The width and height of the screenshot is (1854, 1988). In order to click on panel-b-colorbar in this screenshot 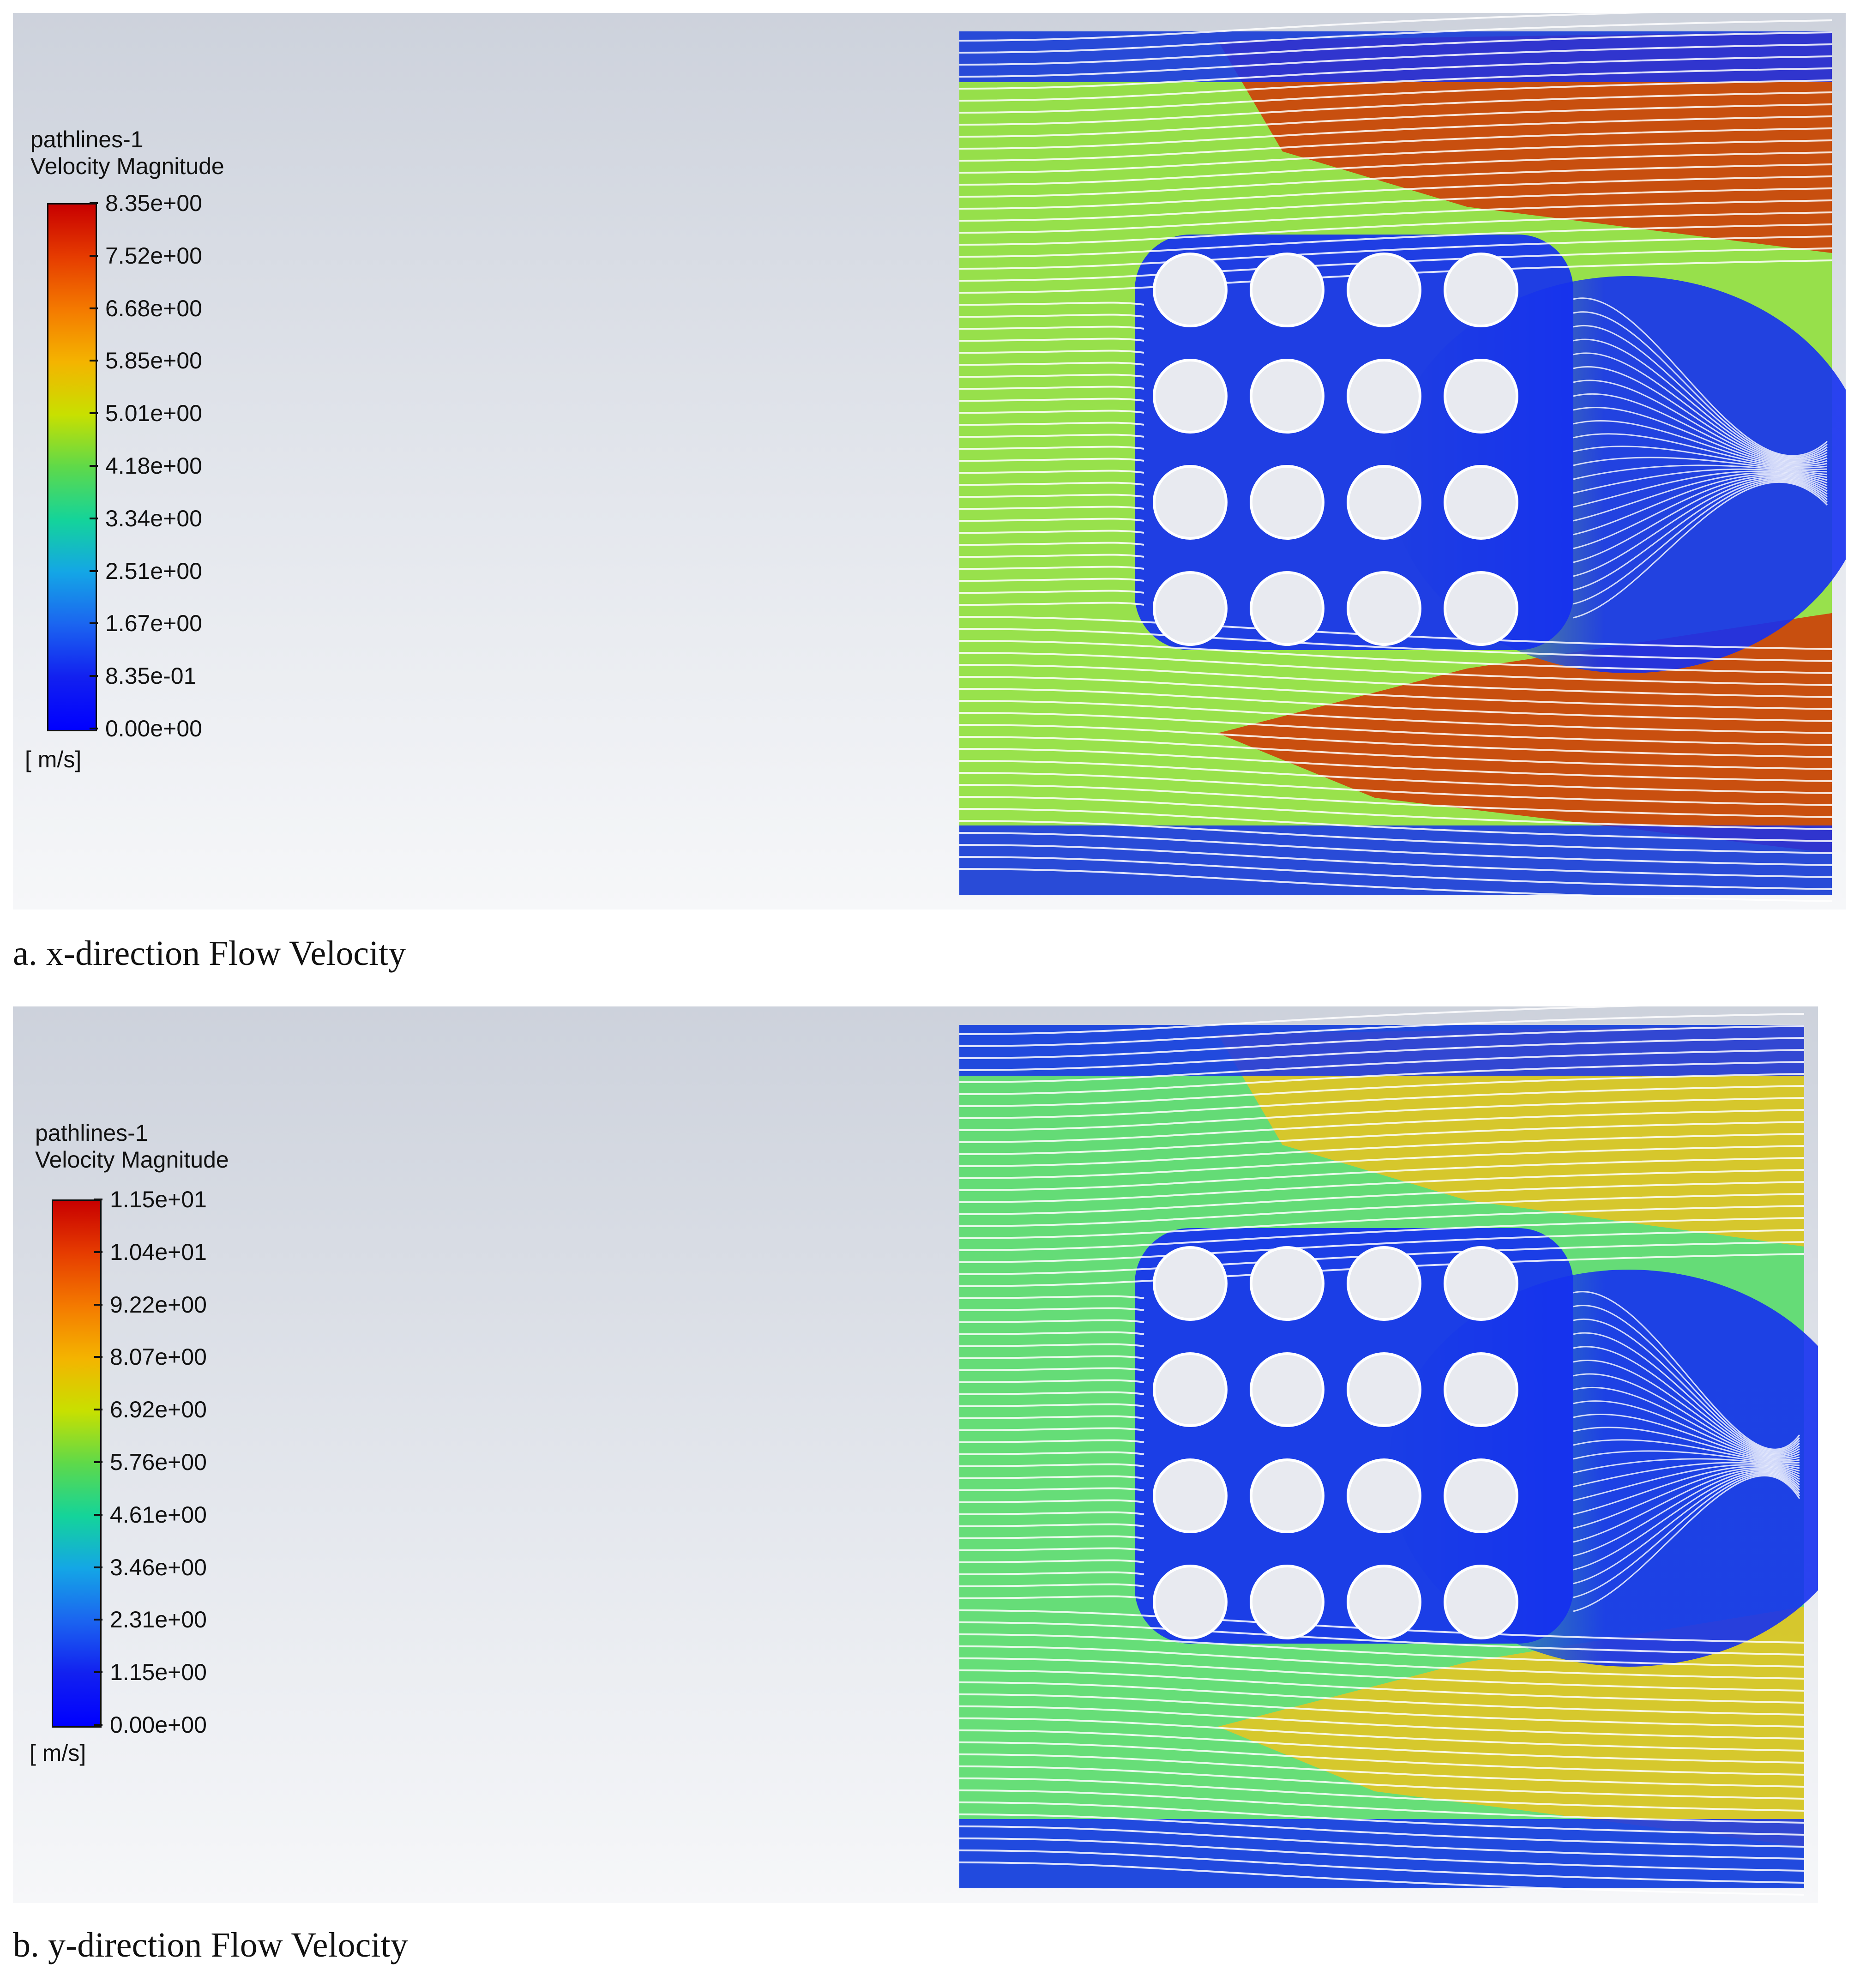, I will do `click(77, 1463)`.